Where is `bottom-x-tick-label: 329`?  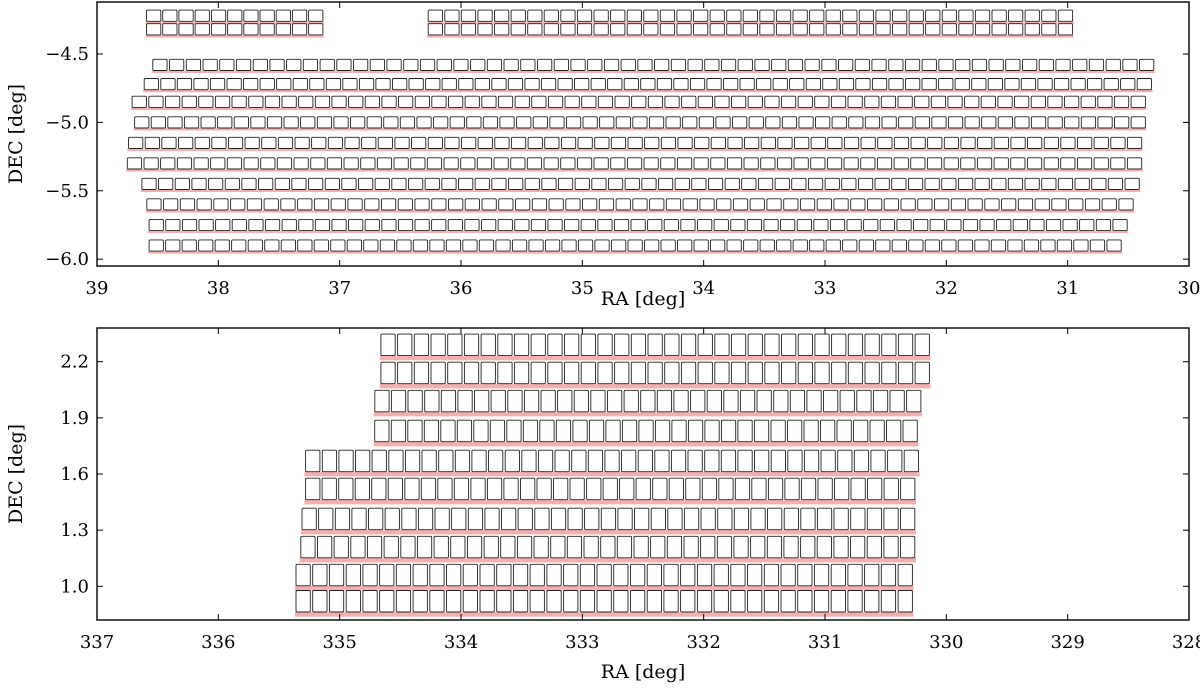 bottom-x-tick-label: 329 is located at coordinates (1067, 642).